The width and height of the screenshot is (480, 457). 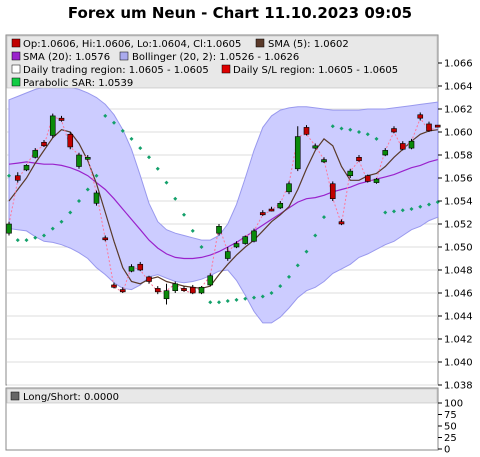 I want to click on y-tick-label: 1.054, so click(x=458, y=202).